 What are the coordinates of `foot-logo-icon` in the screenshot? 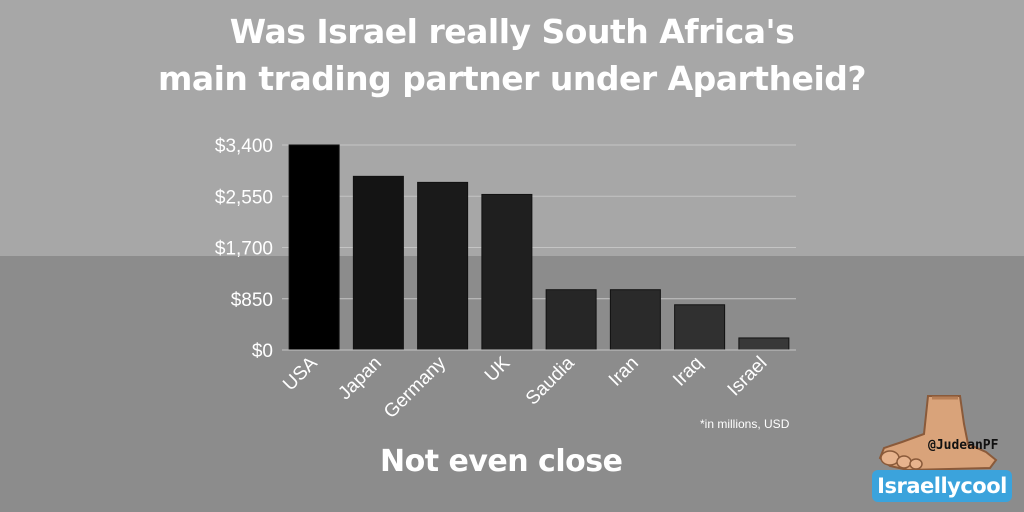 It's located at (938, 433).